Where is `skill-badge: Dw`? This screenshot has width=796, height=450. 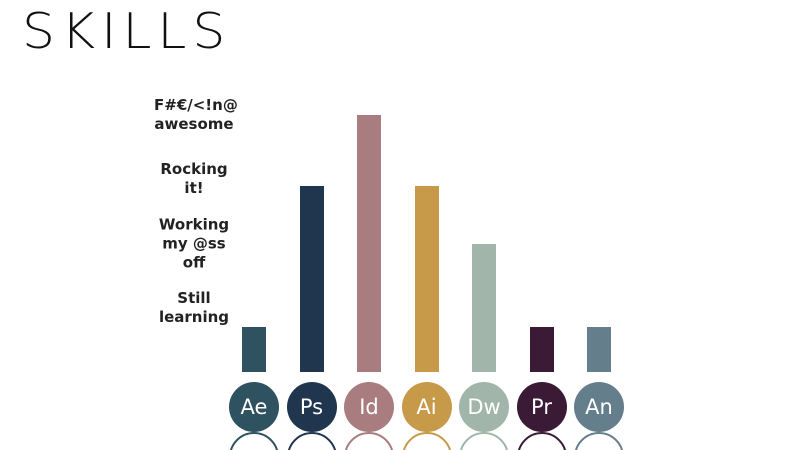
skill-badge: Dw is located at coordinates (484, 407).